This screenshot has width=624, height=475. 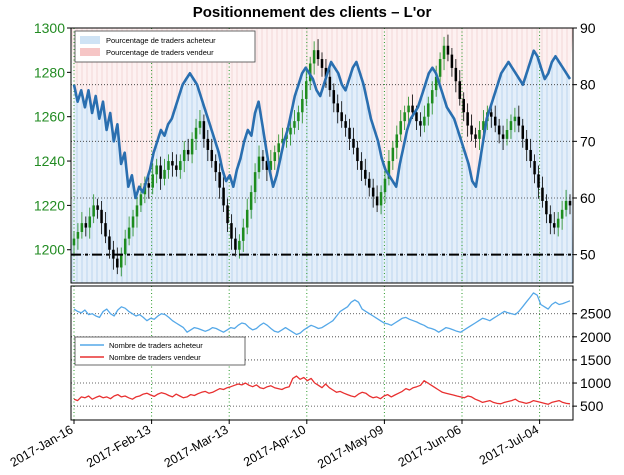 What do you see at coordinates (156, 345) in the screenshot?
I see `legend-label-long-count: Nombre de traders acheteur` at bounding box center [156, 345].